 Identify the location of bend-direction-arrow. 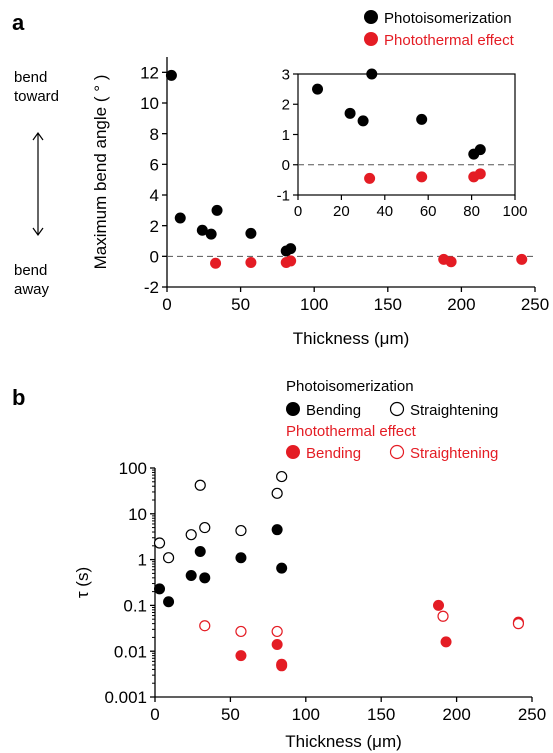
(38, 184).